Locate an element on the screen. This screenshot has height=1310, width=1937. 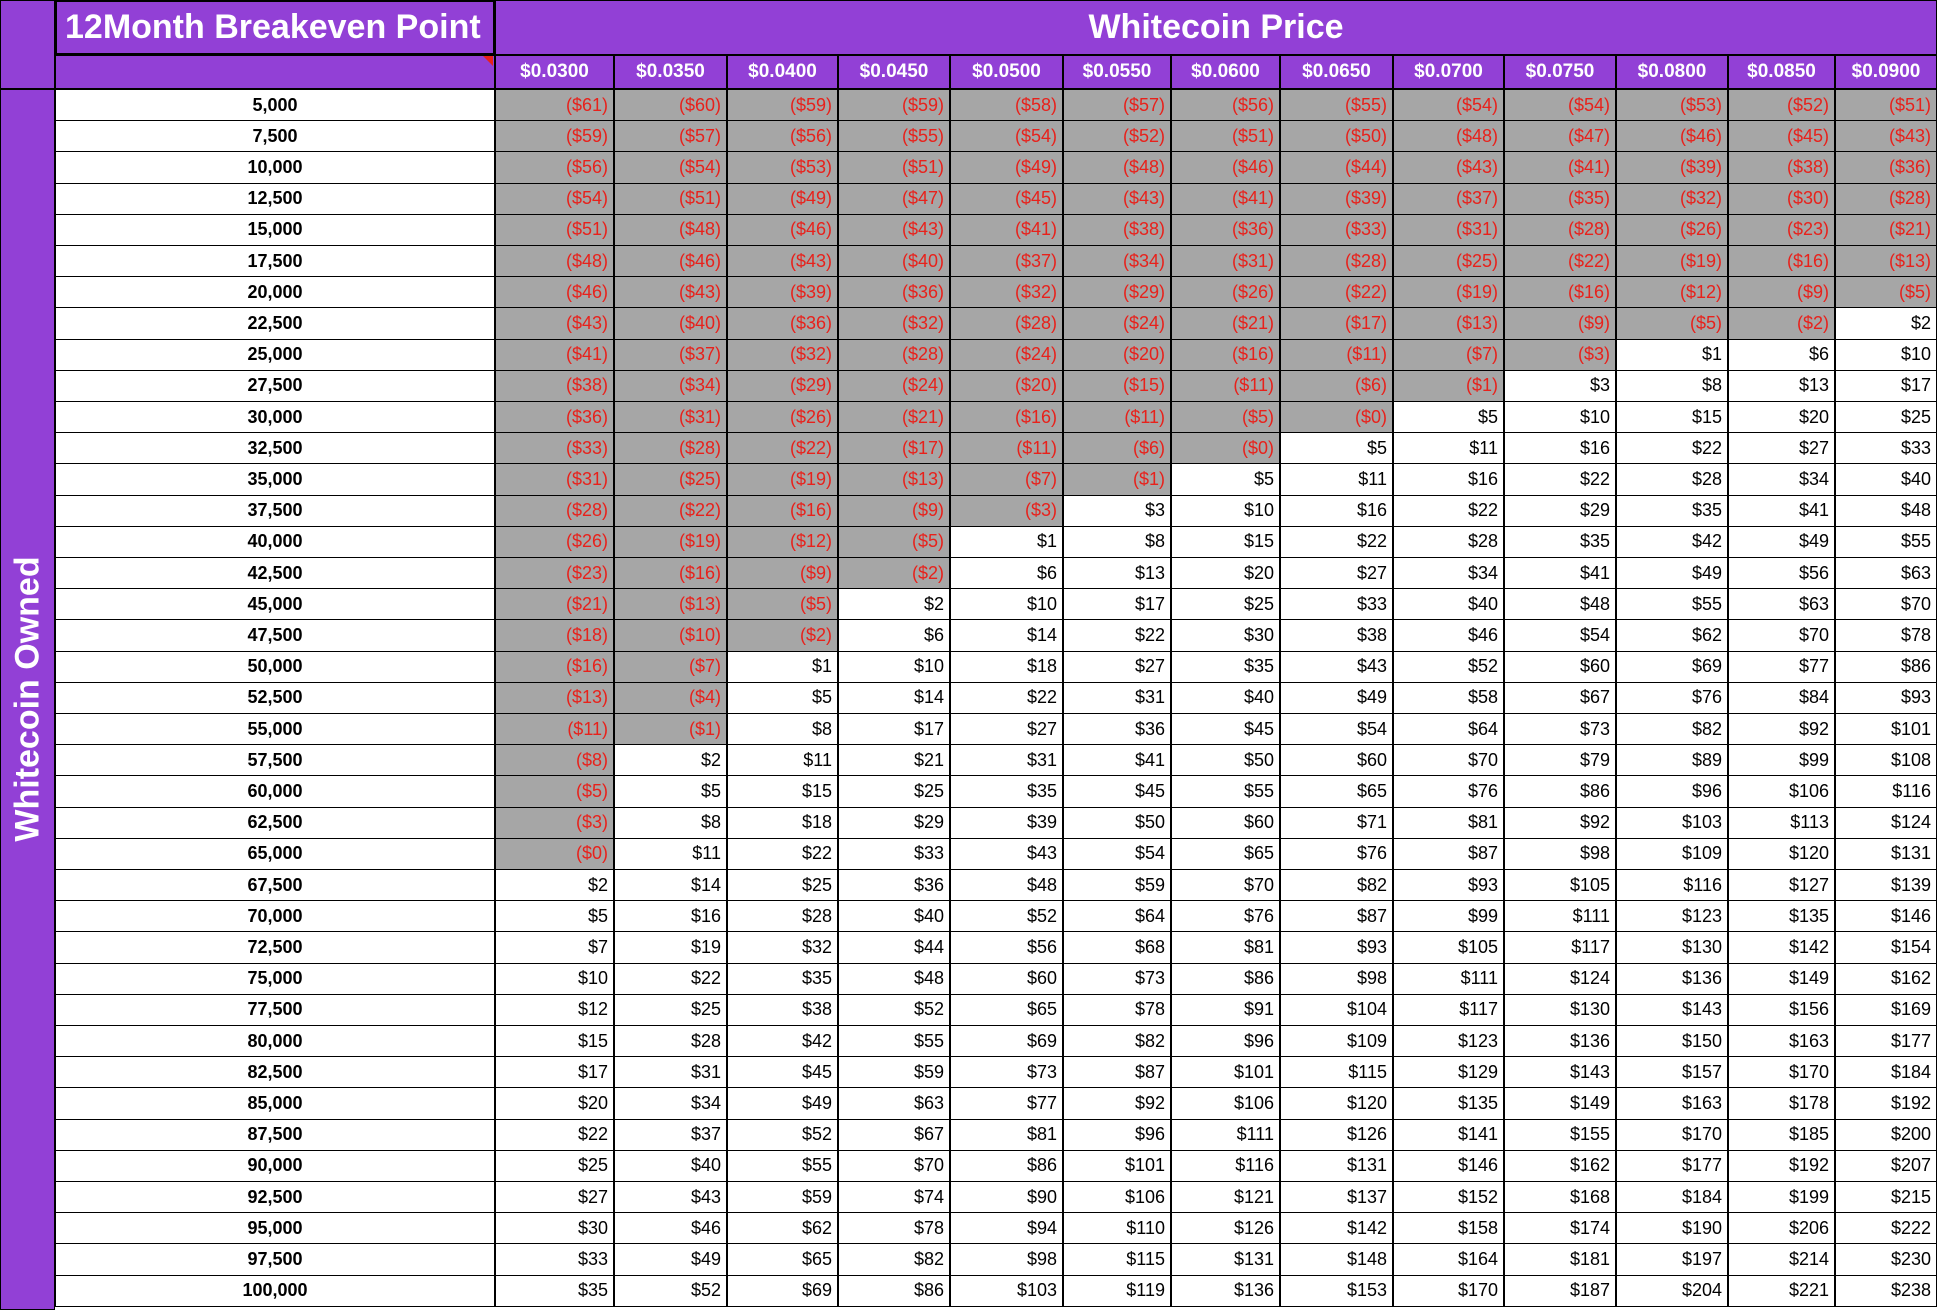
breakeven-value-cell: ($36) is located at coordinates (894, 292).